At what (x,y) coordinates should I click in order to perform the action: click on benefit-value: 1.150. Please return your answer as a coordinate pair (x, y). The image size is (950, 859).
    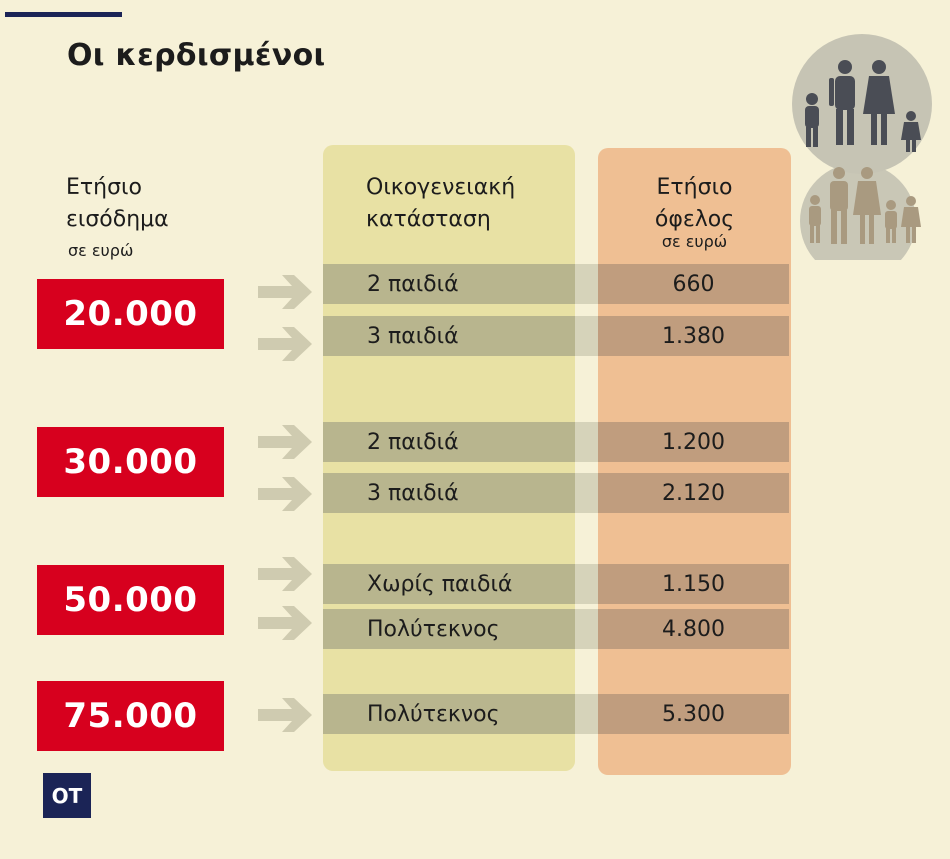
    Looking at the image, I should click on (693, 584).